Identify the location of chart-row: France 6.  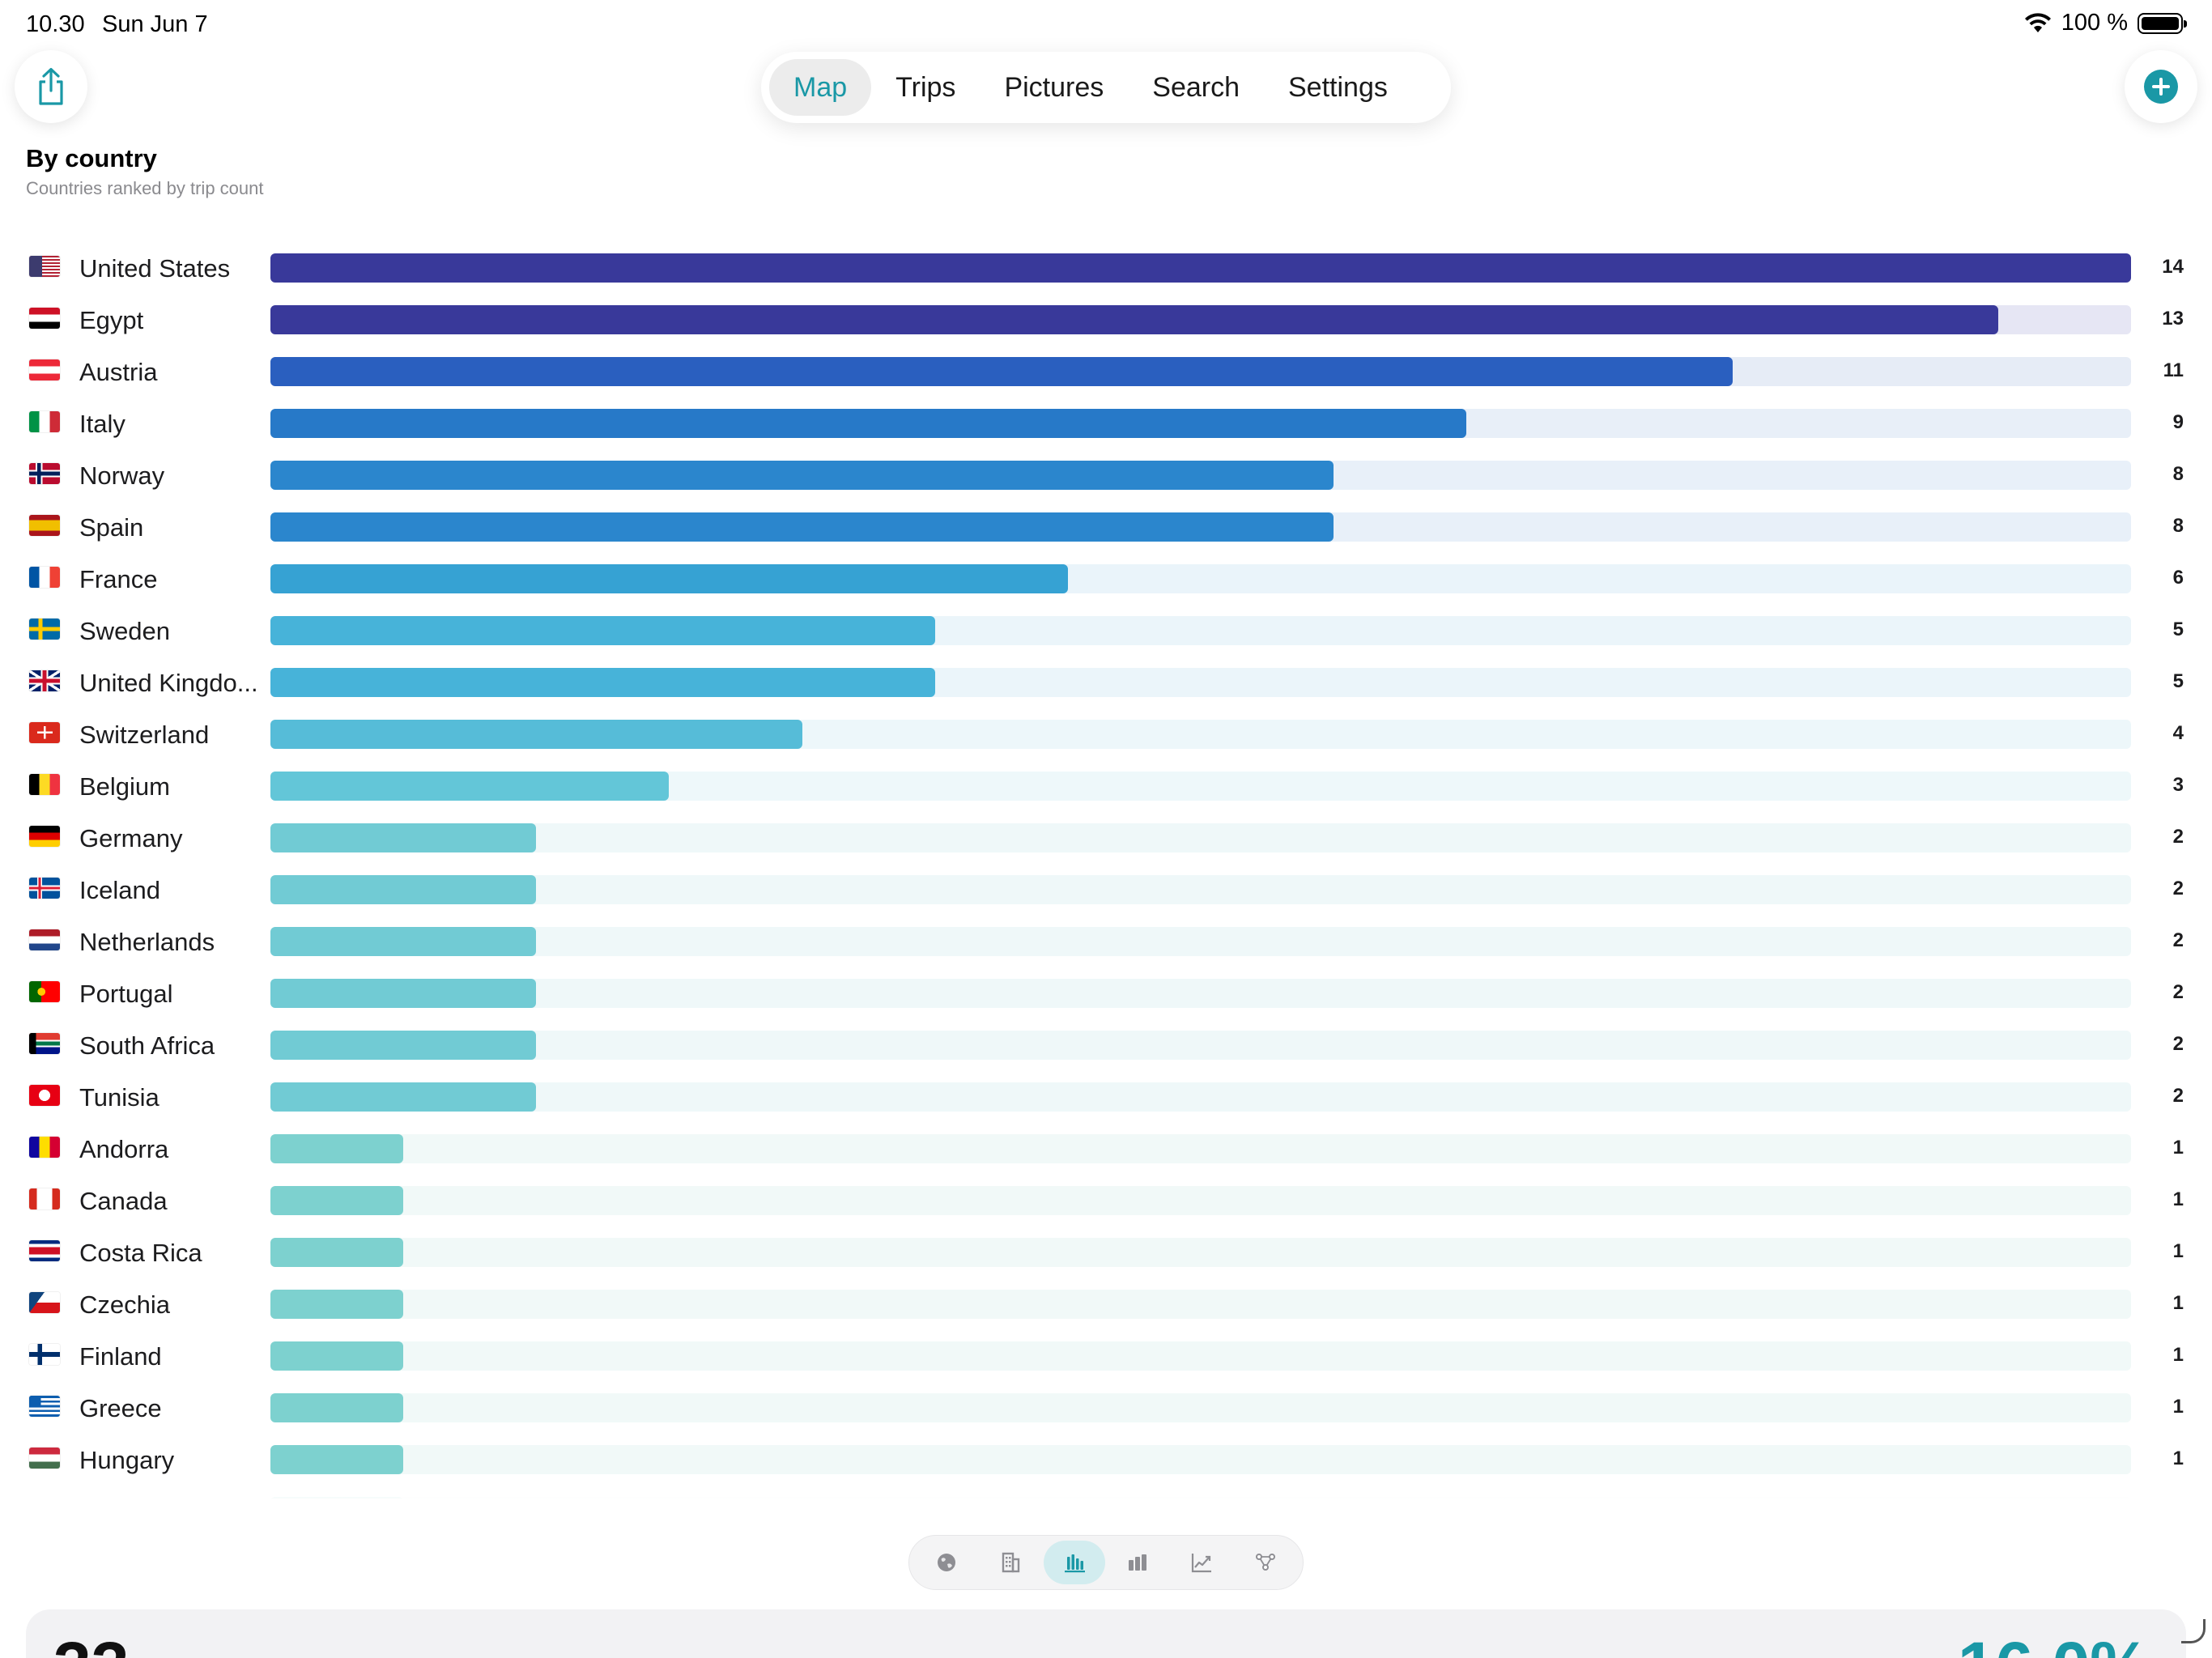
(1106, 580).